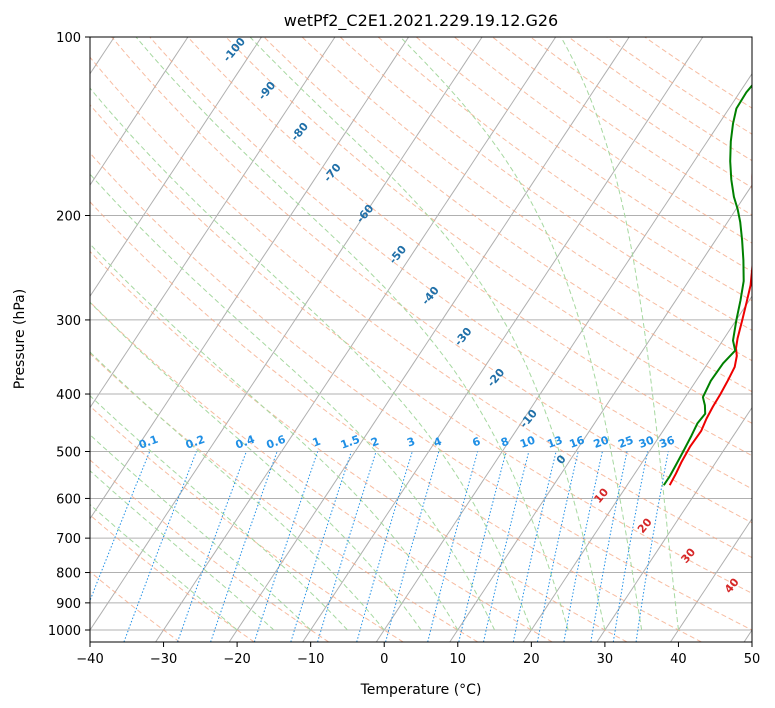 Image resolution: width=775 pixels, height=708 pixels. Describe the element at coordinates (310, 659) in the screenshot. I see `x-tick-label: −10` at that location.